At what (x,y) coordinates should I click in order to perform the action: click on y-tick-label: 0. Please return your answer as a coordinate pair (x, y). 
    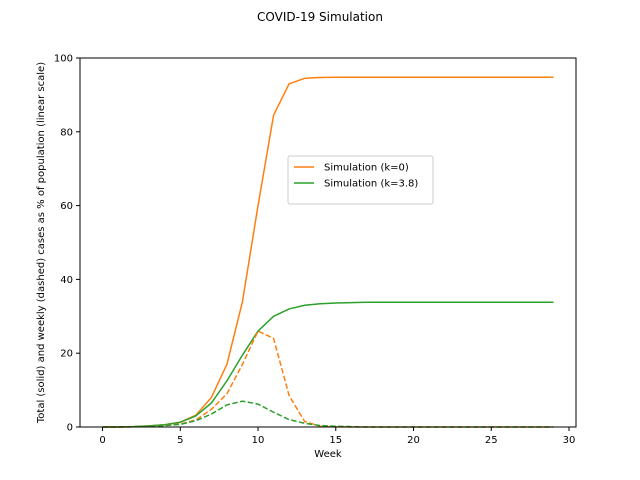
    Looking at the image, I should click on (70, 428).